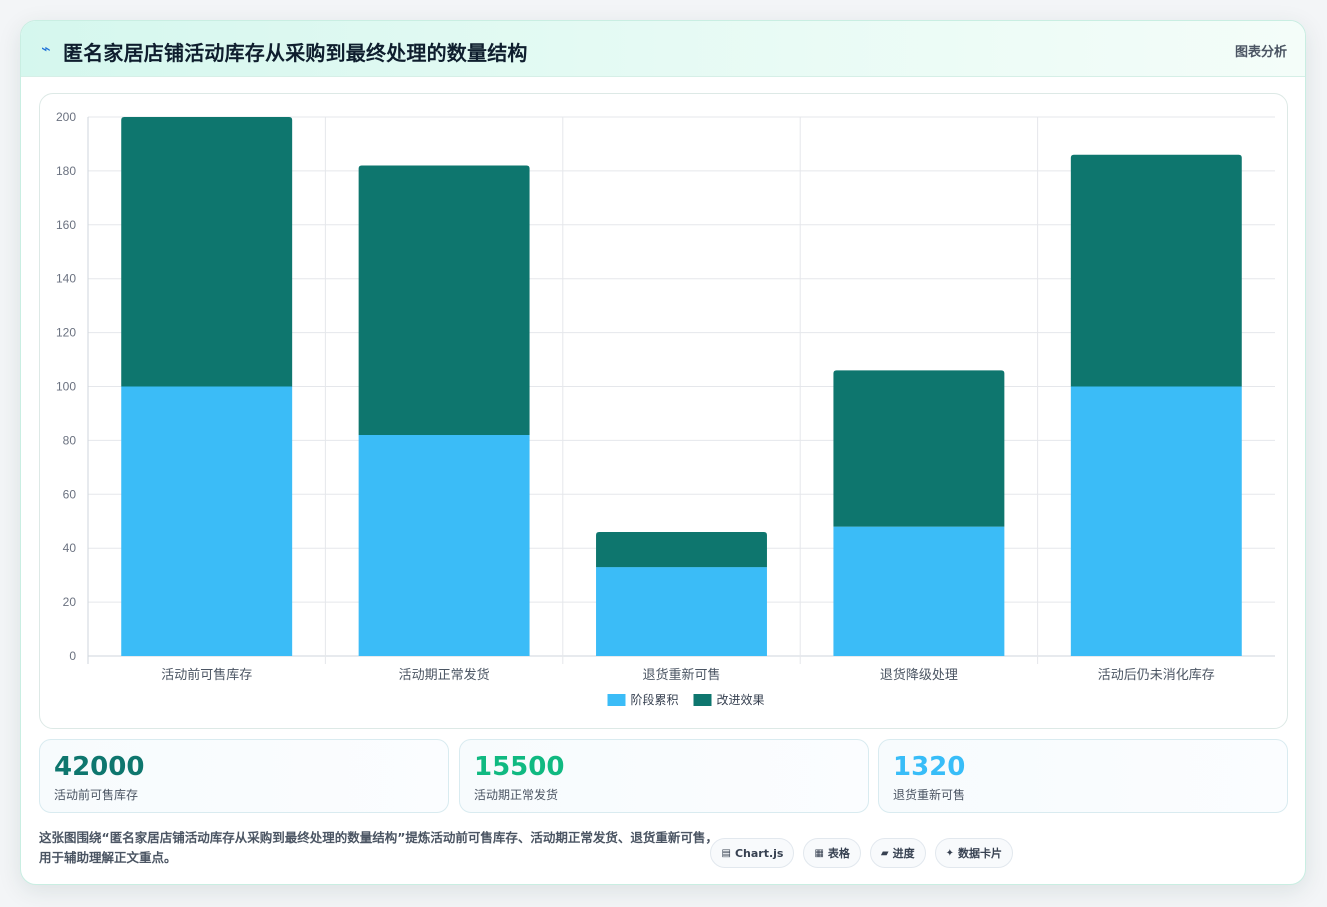 Image resolution: width=1327 pixels, height=907 pixels. What do you see at coordinates (759, 853) in the screenshot?
I see `chip-label: Chart.js` at bounding box center [759, 853].